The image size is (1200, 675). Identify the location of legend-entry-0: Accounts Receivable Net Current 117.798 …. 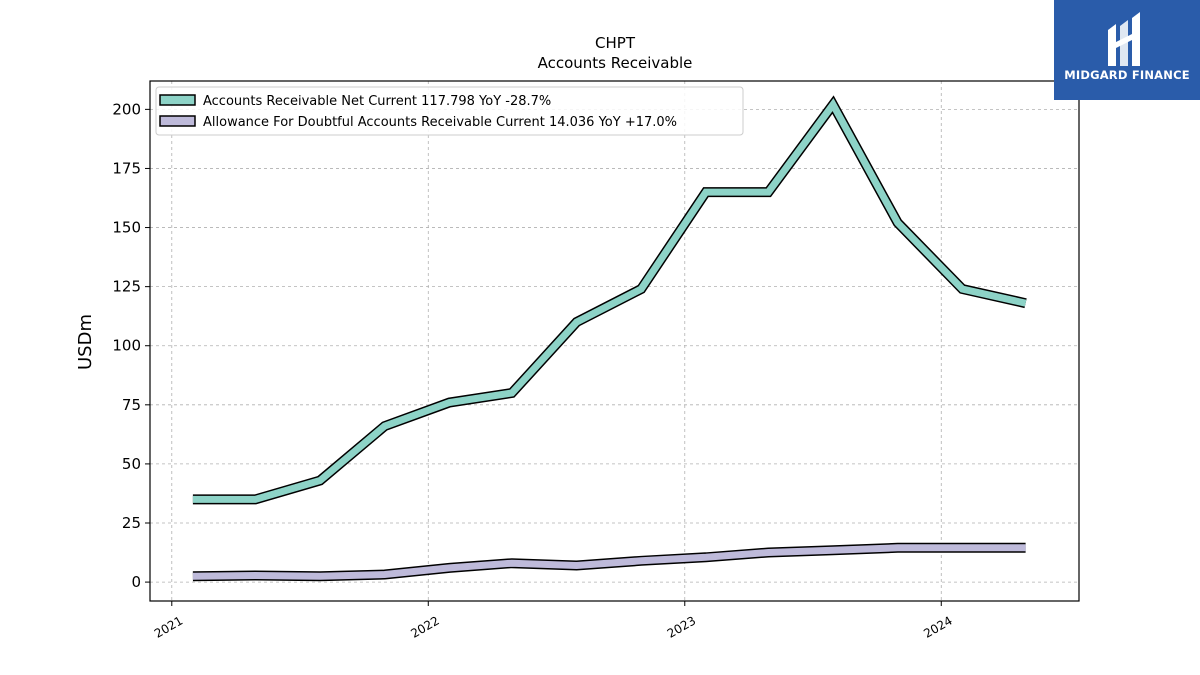
(377, 101).